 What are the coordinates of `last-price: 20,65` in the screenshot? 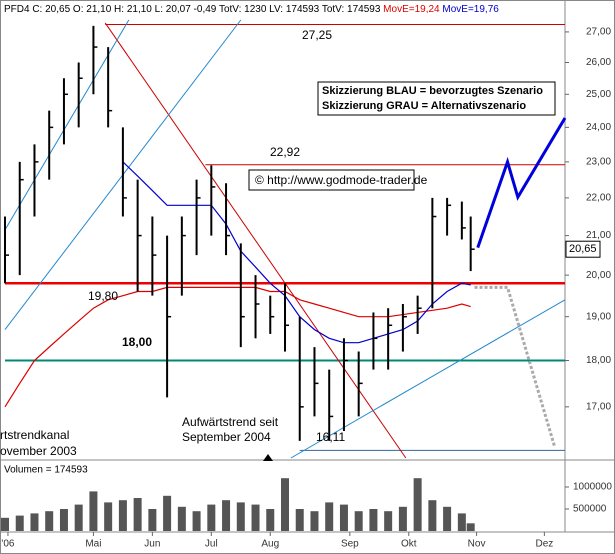 It's located at (583, 249).